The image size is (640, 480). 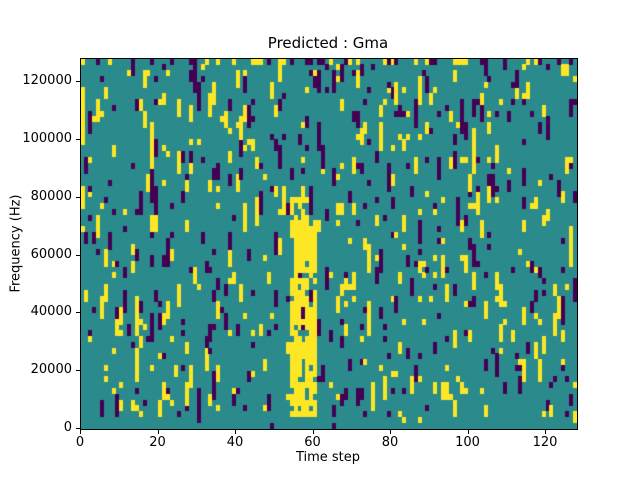 I want to click on x-tick-label: 120, so click(x=545, y=442).